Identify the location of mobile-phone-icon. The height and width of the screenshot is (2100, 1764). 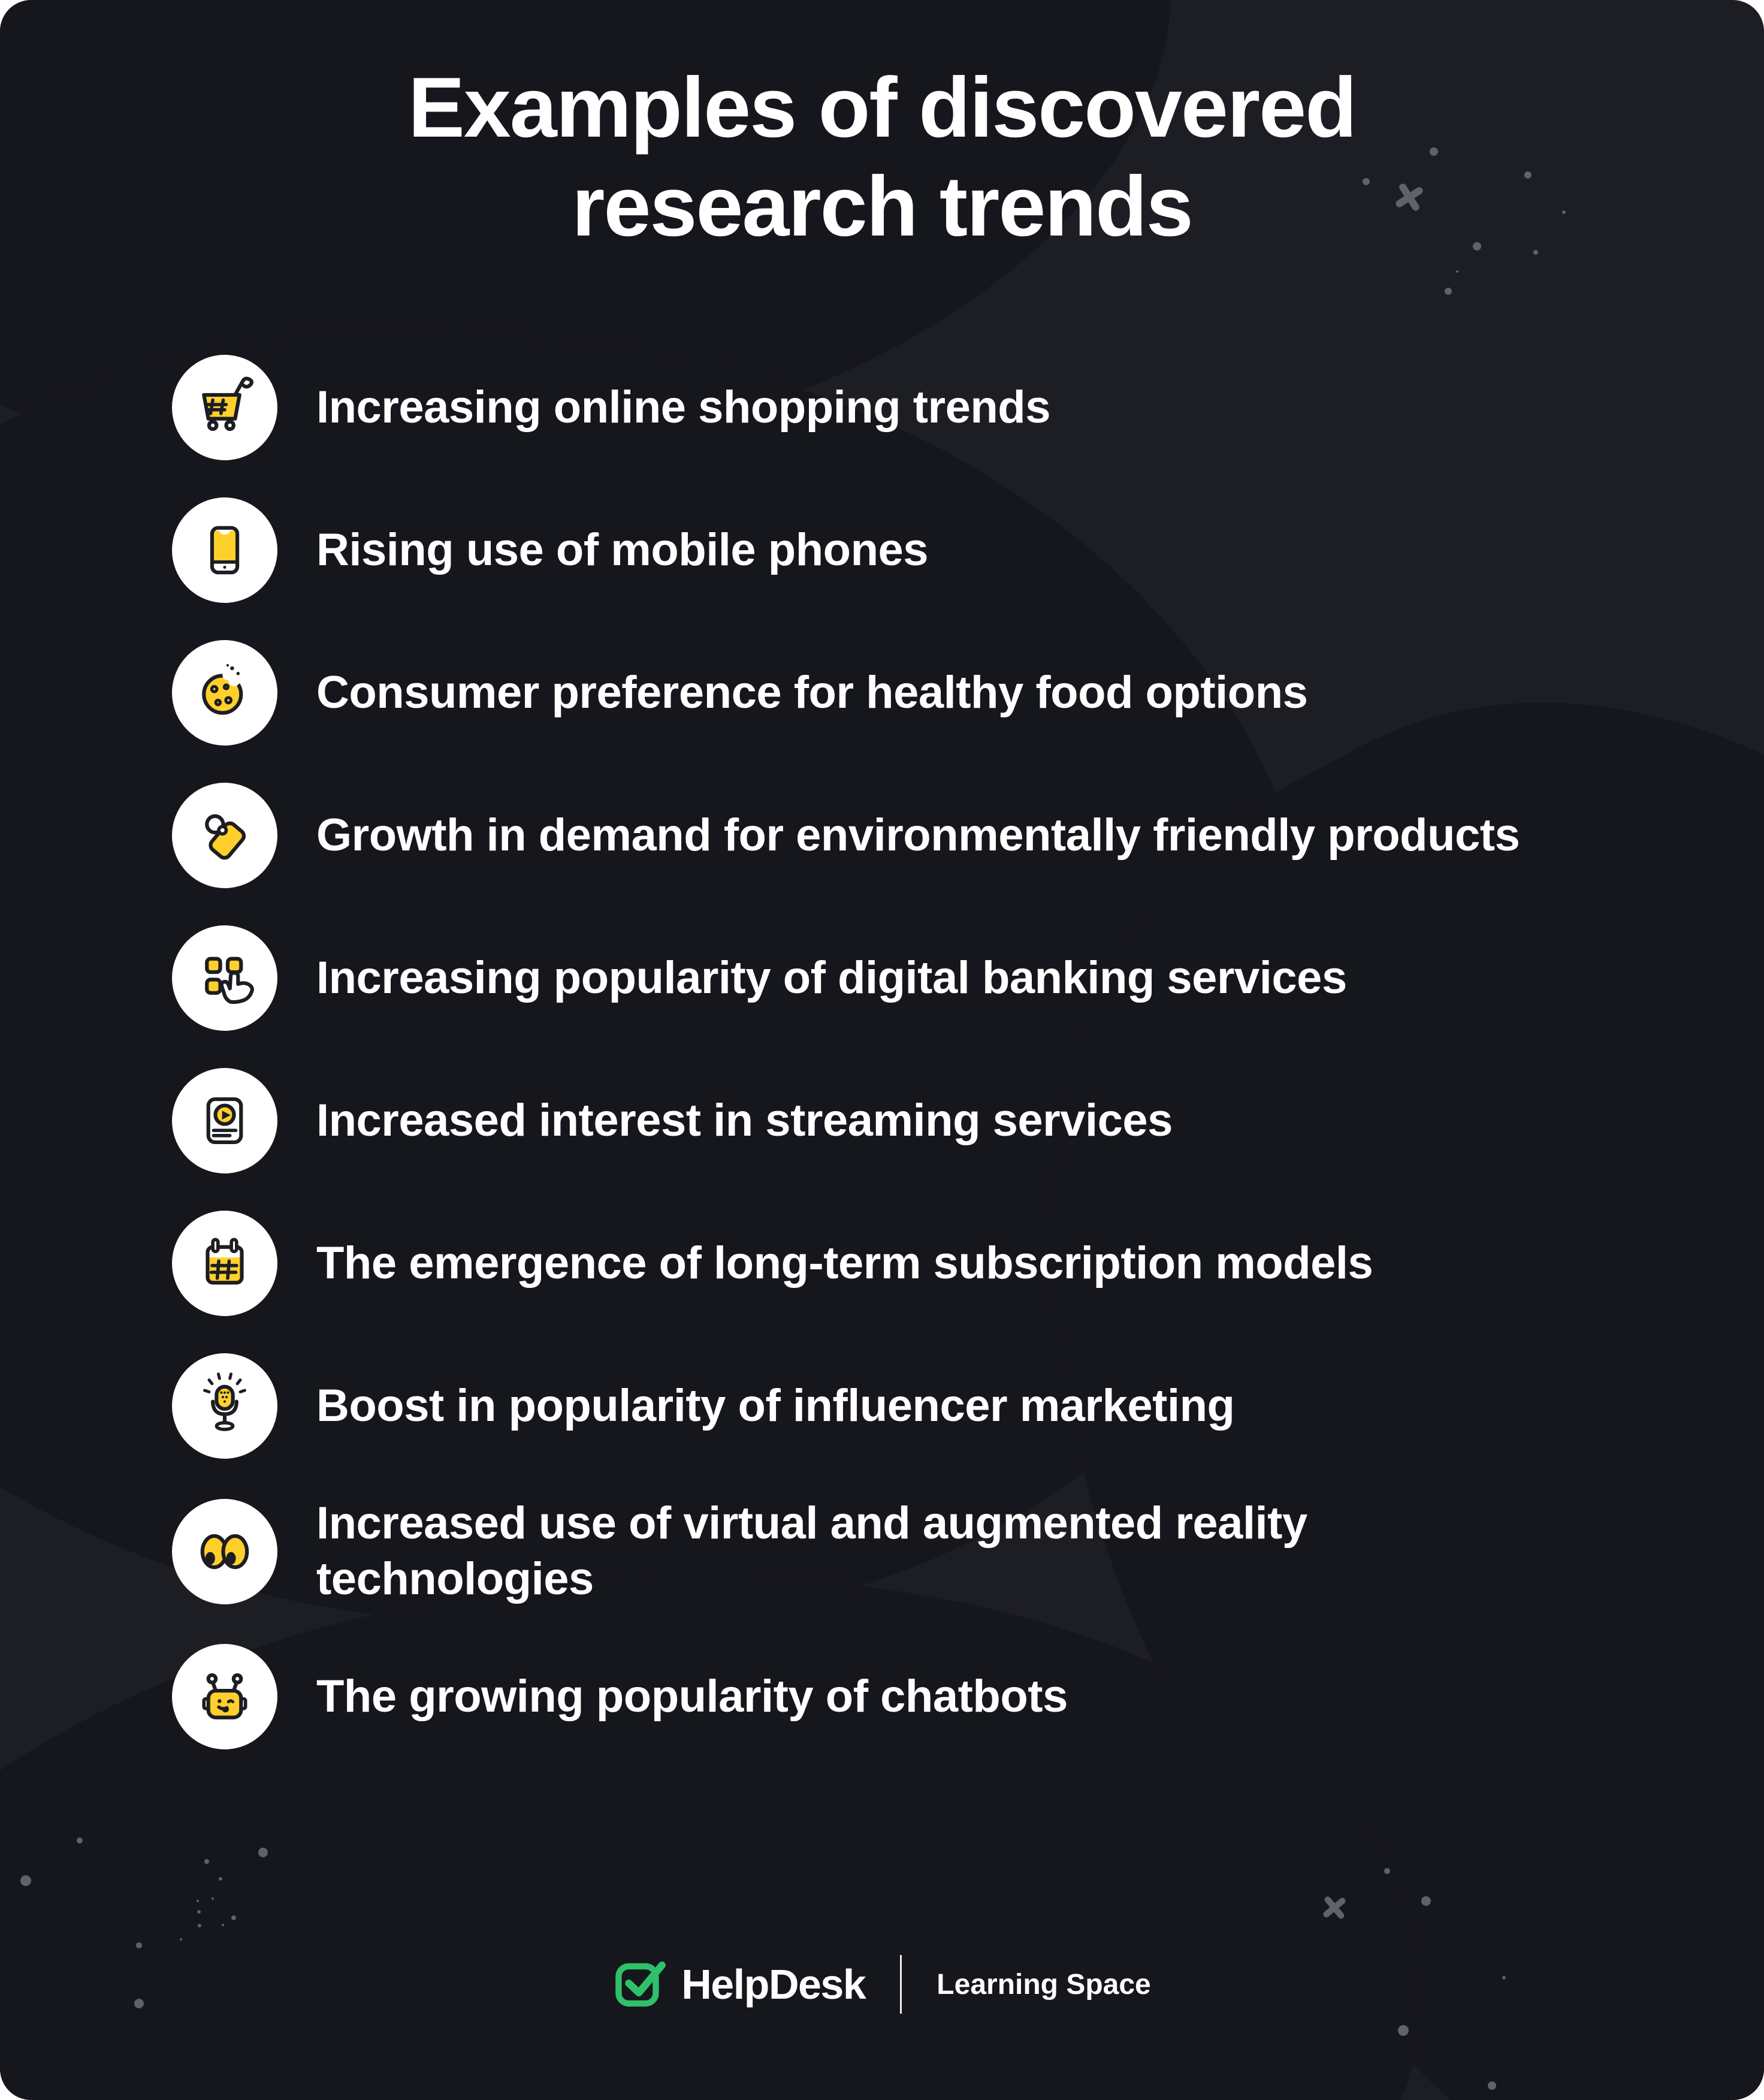
(225, 550).